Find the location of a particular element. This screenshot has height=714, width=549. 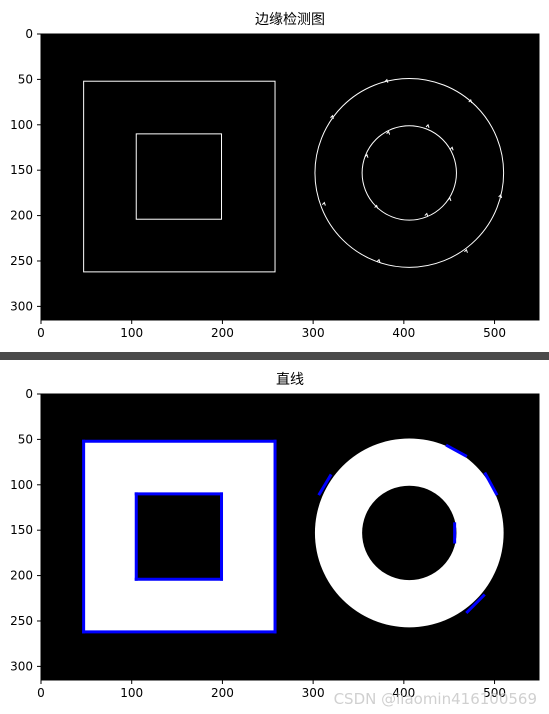

ring-outer-edge is located at coordinates (409, 172).